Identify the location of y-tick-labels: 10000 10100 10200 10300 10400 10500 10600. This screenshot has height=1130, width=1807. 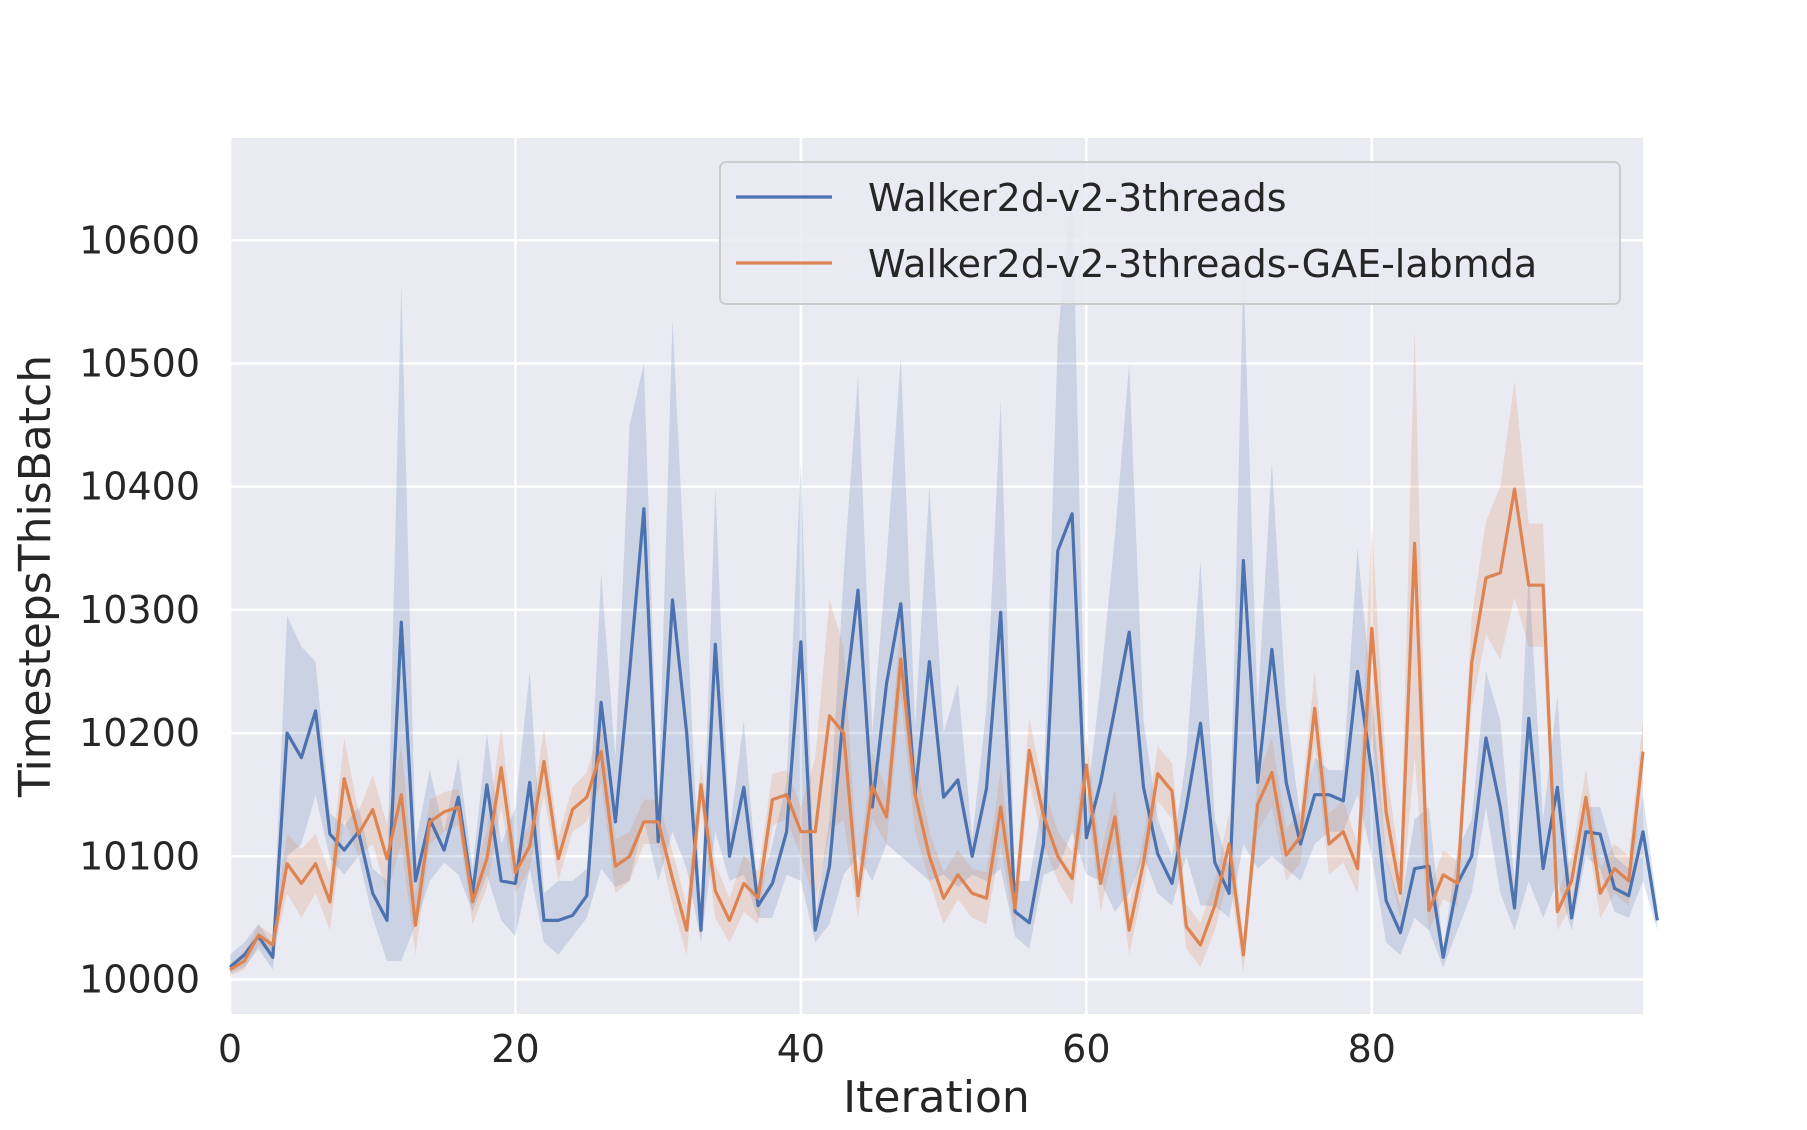
(139, 609).